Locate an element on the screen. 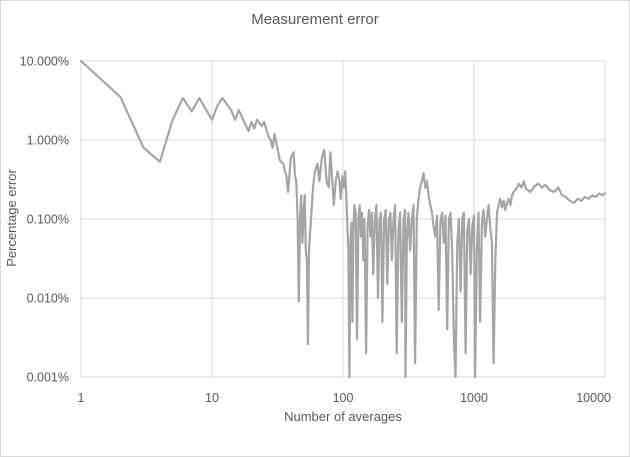 This screenshot has height=457, width=630. x-tick-label: 1 is located at coordinates (81, 398).